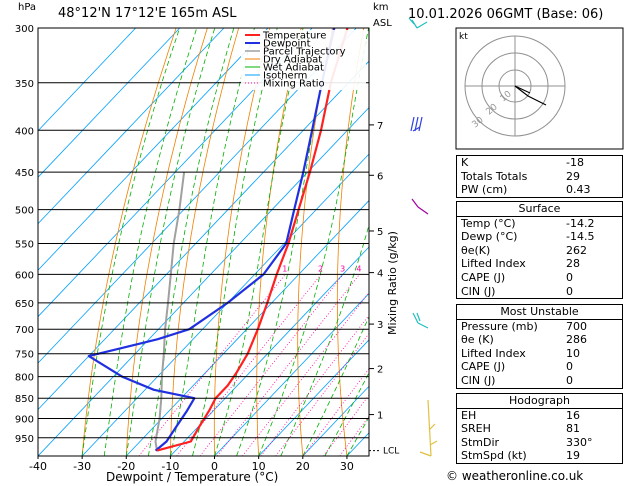  What do you see at coordinates (24, 330) in the screenshot?
I see `pressure-tick-label: 700` at bounding box center [24, 330].